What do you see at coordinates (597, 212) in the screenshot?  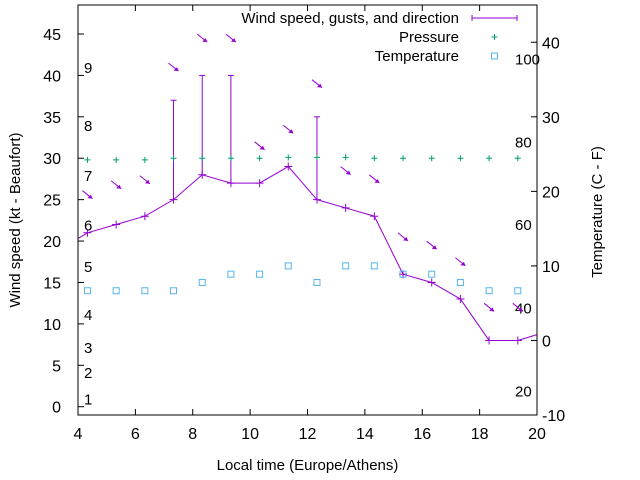 I see `y2-axis-label: Temperature (C - F)` at bounding box center [597, 212].